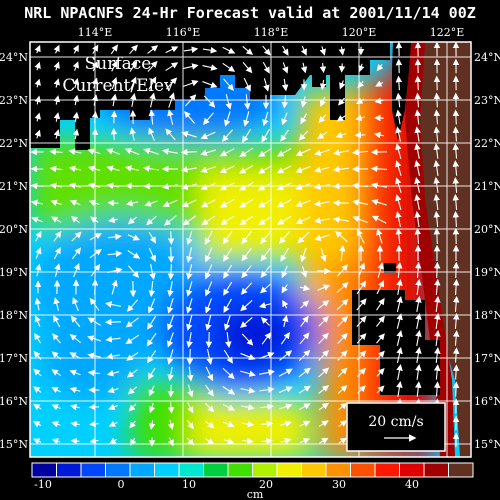 The image size is (500, 500). Describe the element at coordinates (226, 484) in the screenshot. I see `colorbar-labels: -10 0 10 20 30 40` at that location.